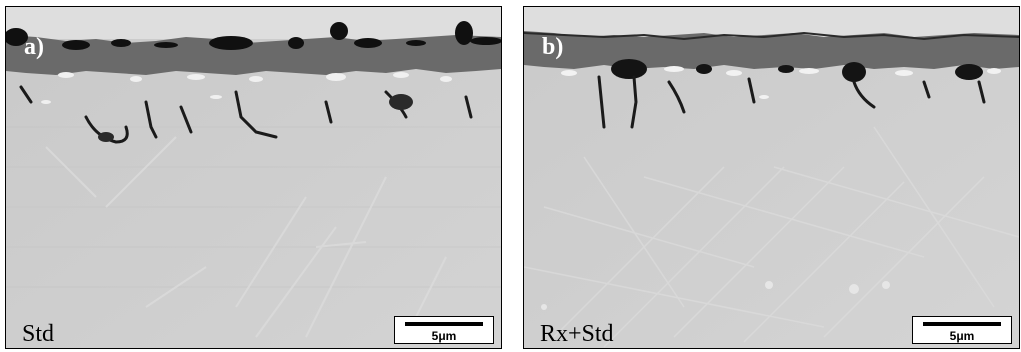 The image size is (1021, 352). I want to click on panel-label-b: b), so click(553, 47).